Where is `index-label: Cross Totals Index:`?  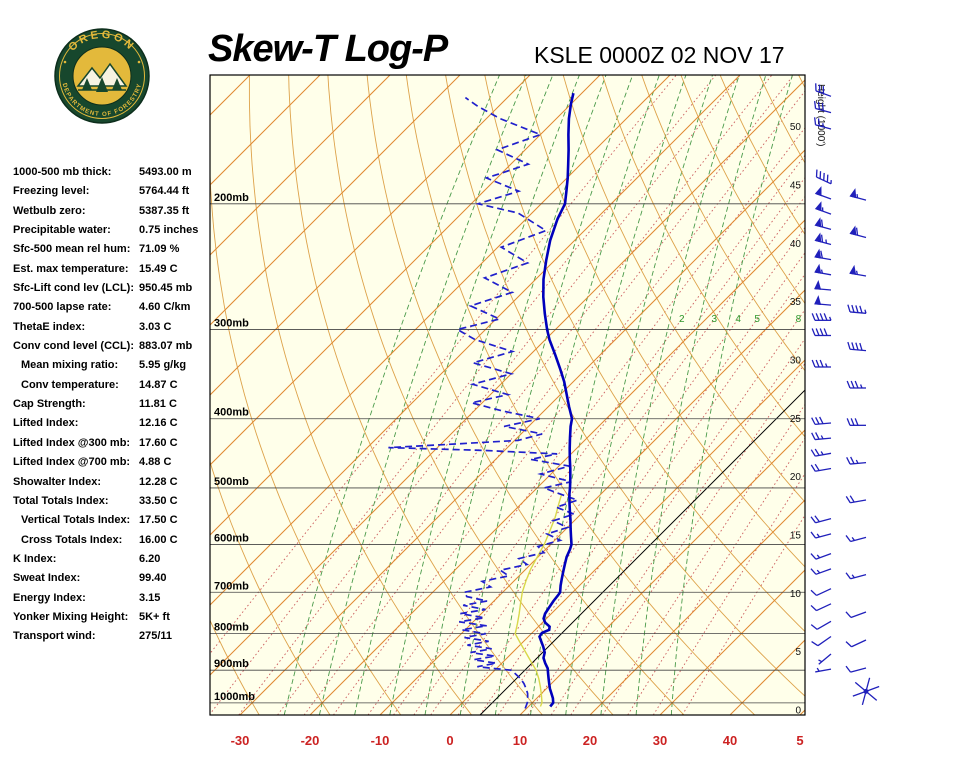
index-label: Cross Totals Index: is located at coordinates (80, 540).